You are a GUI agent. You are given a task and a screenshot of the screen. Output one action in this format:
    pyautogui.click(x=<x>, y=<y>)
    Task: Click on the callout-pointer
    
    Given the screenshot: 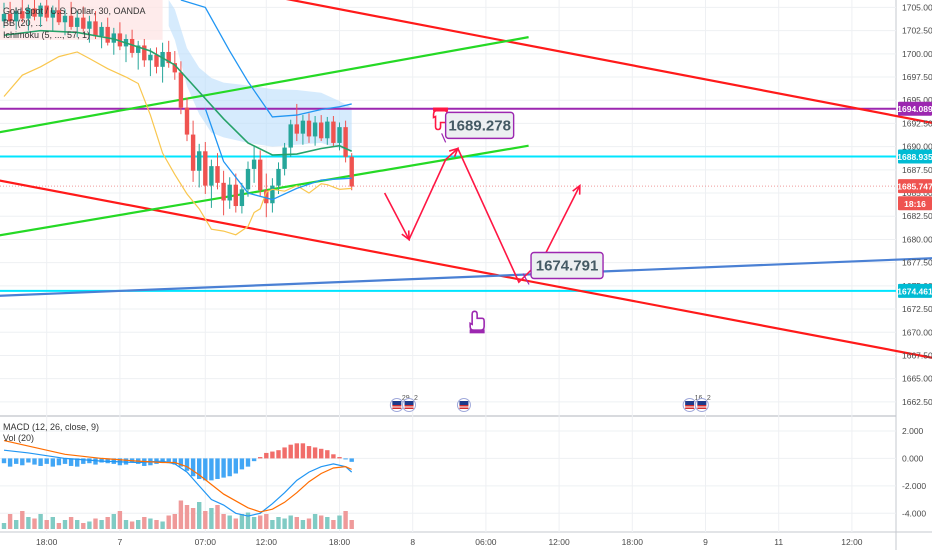 What is the action you would take?
    pyautogui.click(x=444, y=138)
    